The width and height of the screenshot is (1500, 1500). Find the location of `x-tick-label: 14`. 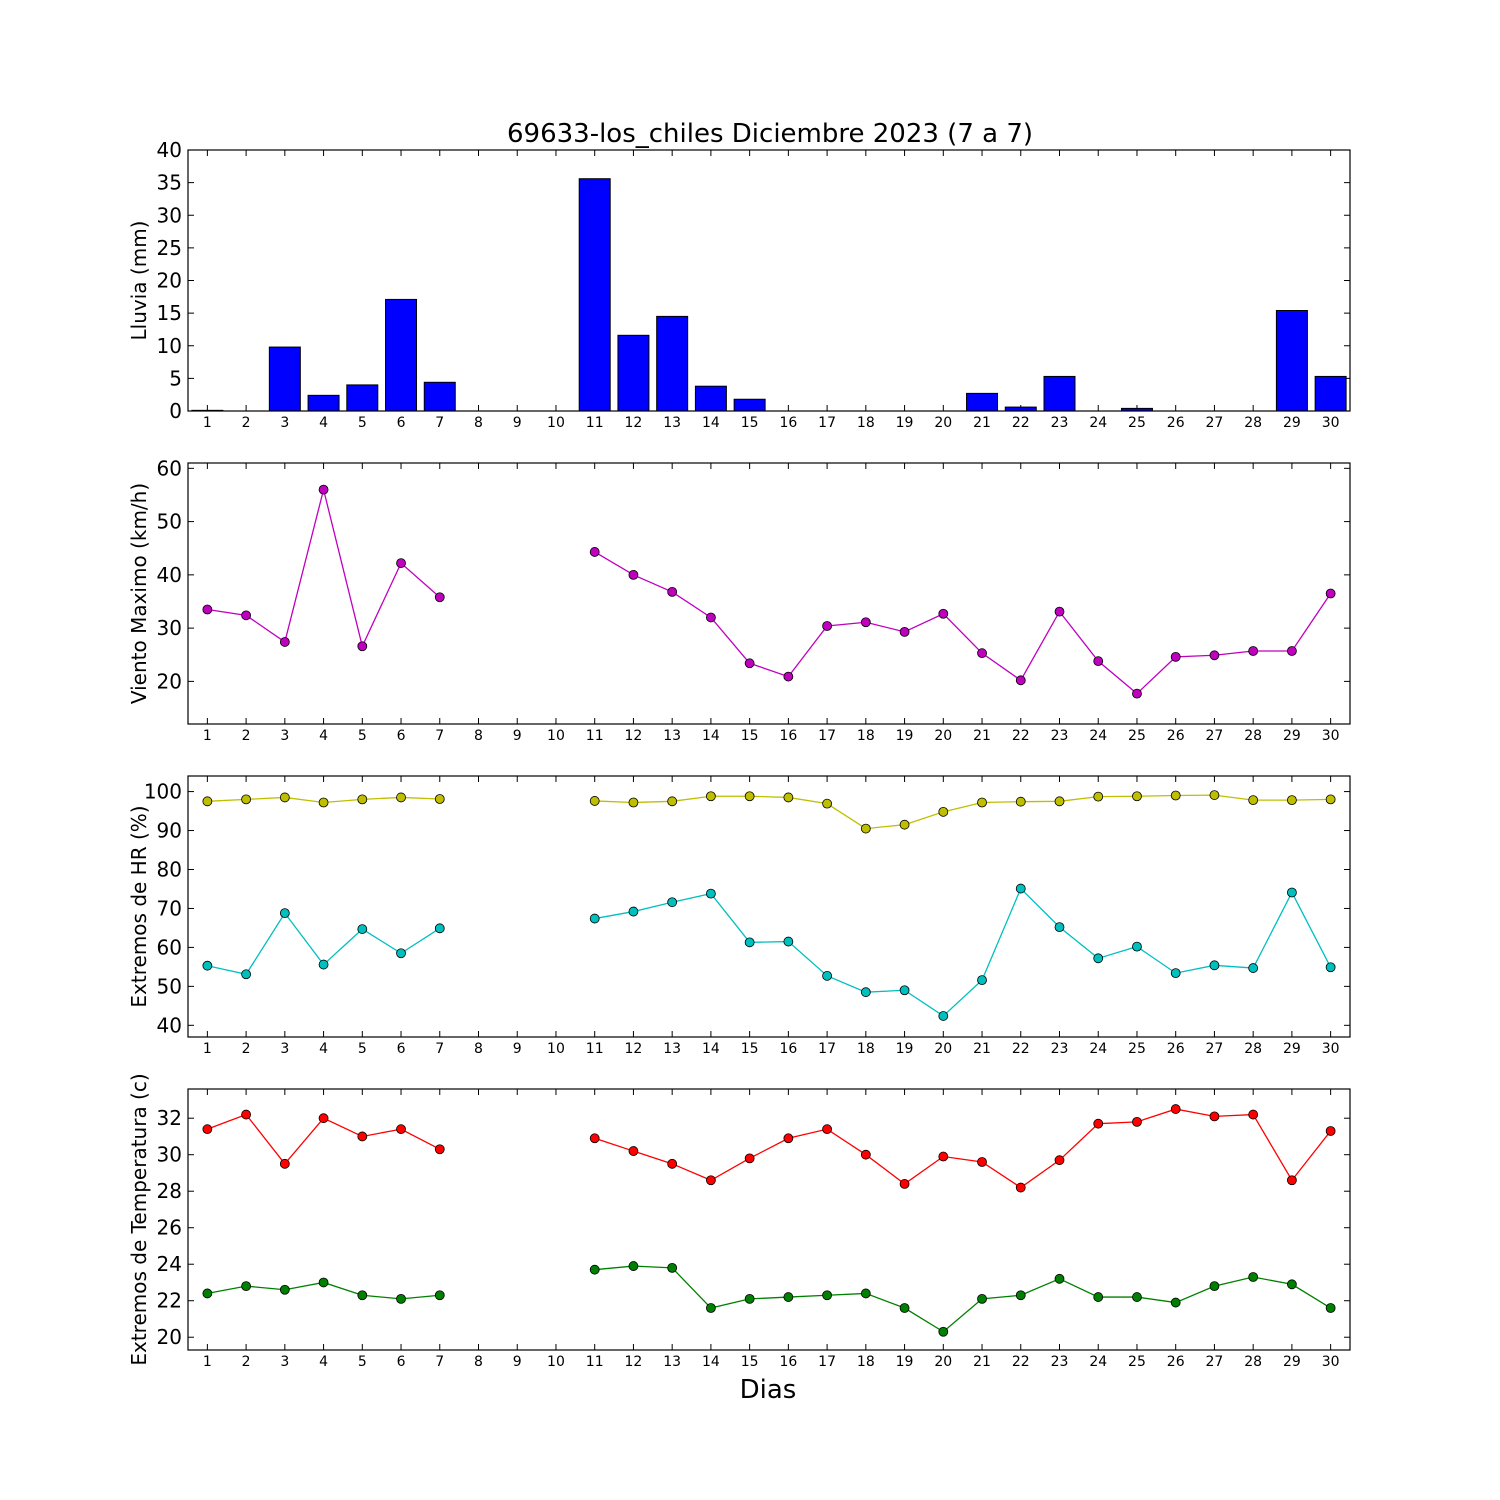

x-tick-label: 14 is located at coordinates (711, 1362).